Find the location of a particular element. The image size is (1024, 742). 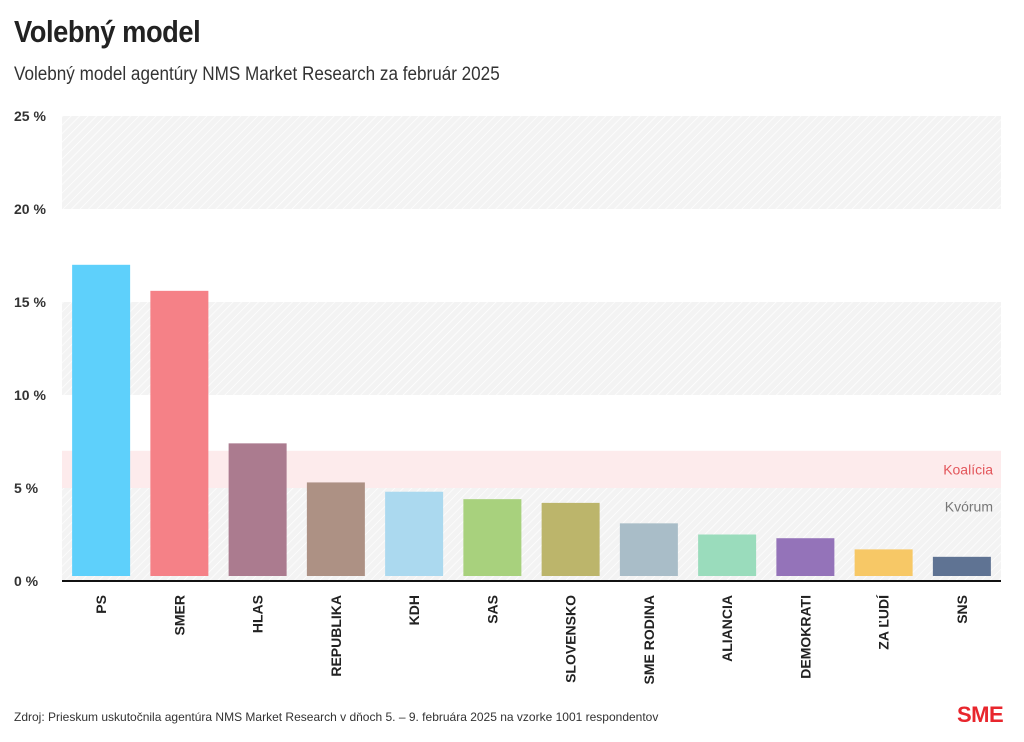

bar-sme-rodina is located at coordinates (648, 549).